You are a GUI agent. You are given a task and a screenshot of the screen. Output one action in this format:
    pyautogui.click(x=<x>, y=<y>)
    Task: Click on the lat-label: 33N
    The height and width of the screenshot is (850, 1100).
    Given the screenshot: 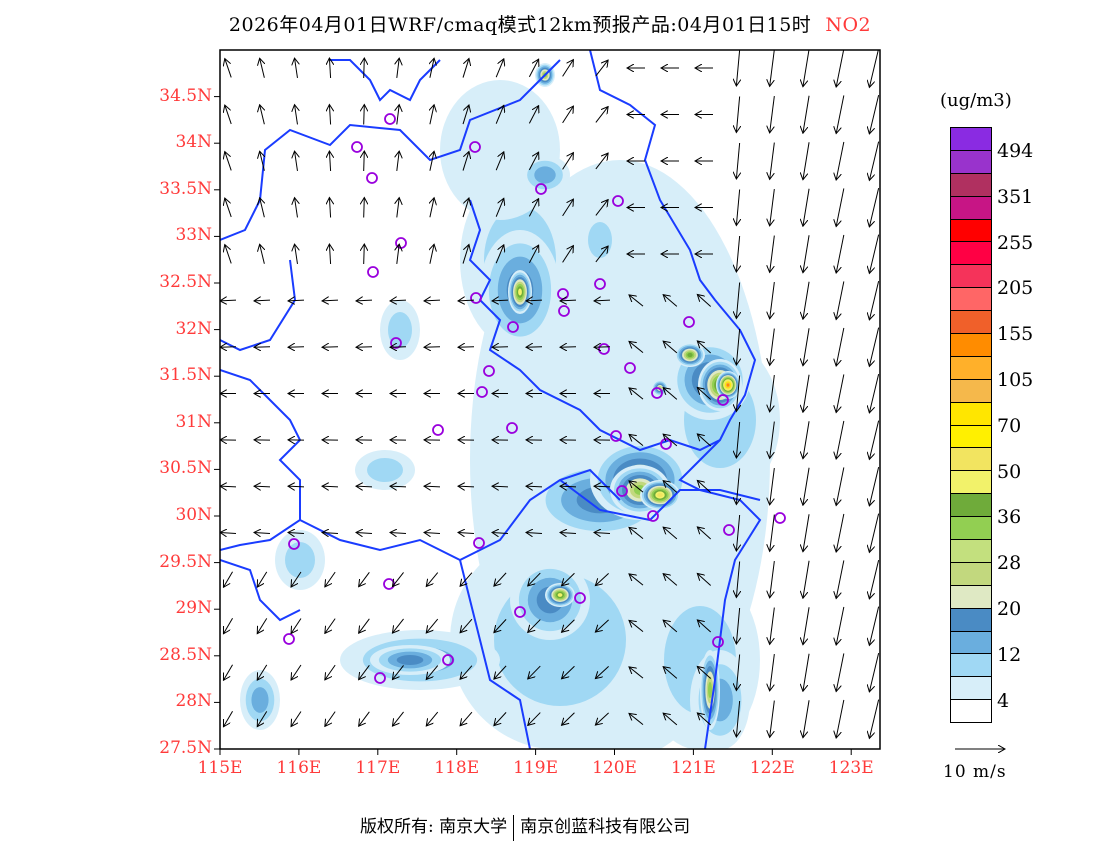 What is the action you would take?
    pyautogui.click(x=193, y=235)
    